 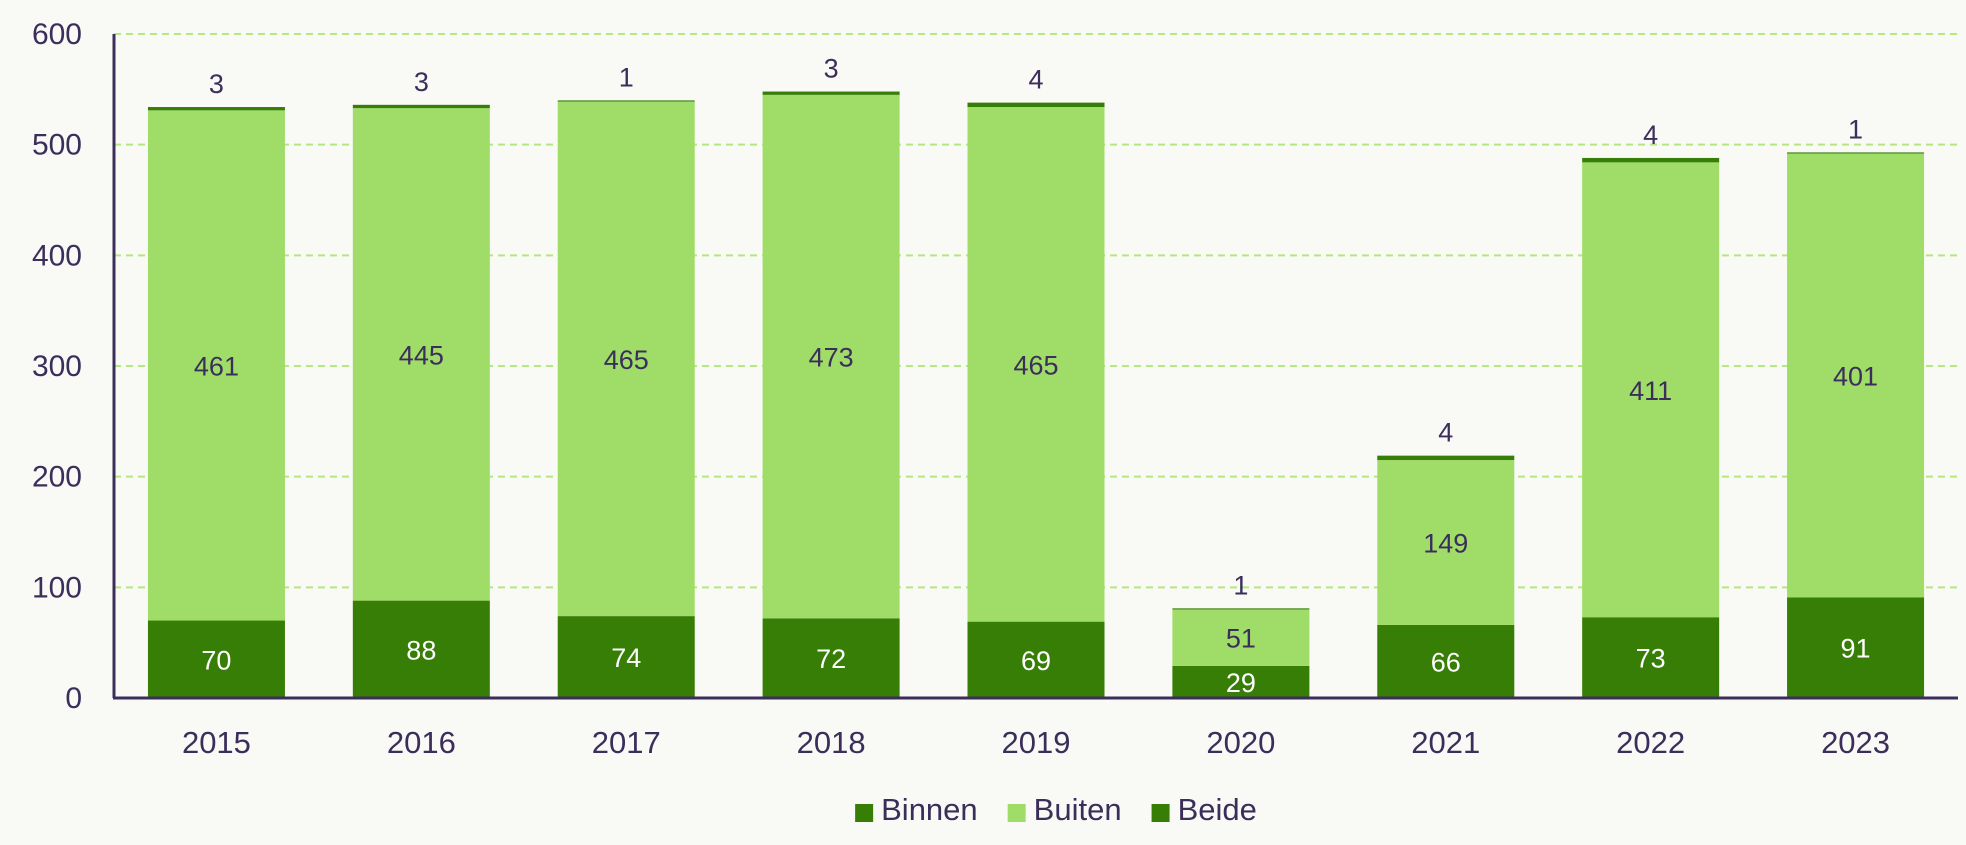 I want to click on data-label-binnen: 66, so click(x=1446, y=662).